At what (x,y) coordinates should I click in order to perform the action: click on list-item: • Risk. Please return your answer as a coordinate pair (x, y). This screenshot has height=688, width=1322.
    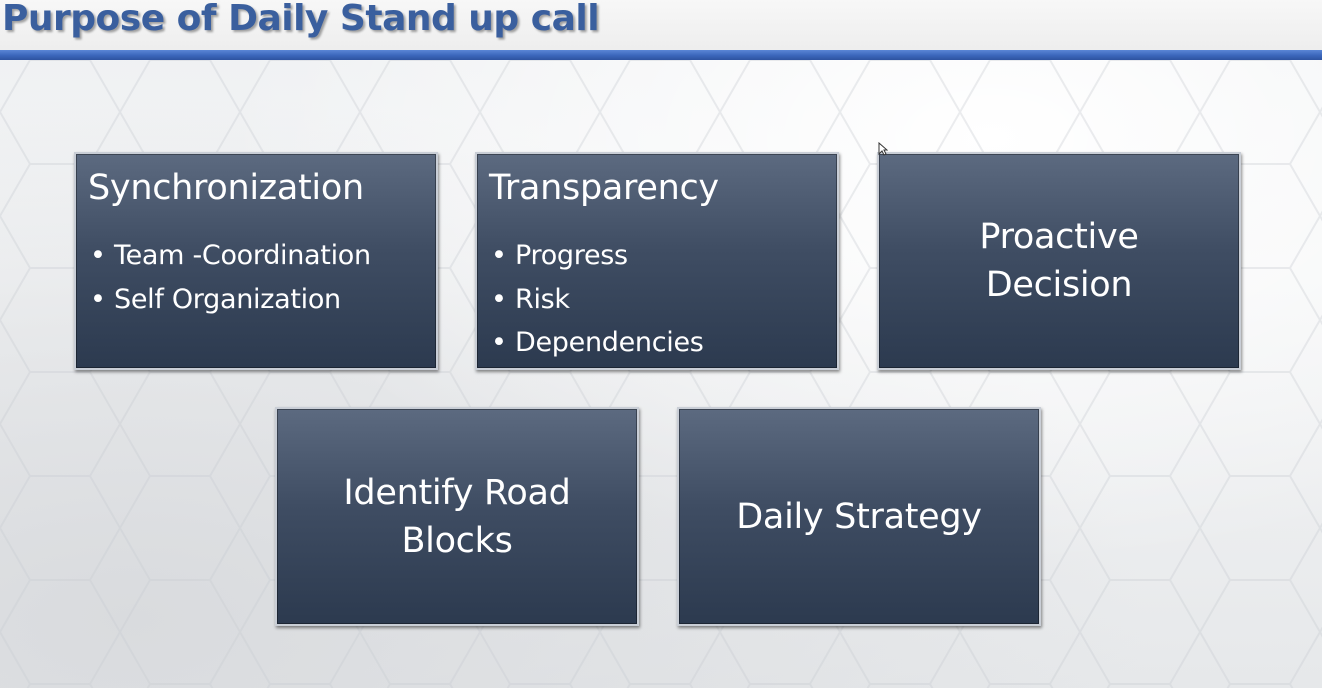
    Looking at the image, I should click on (597, 300).